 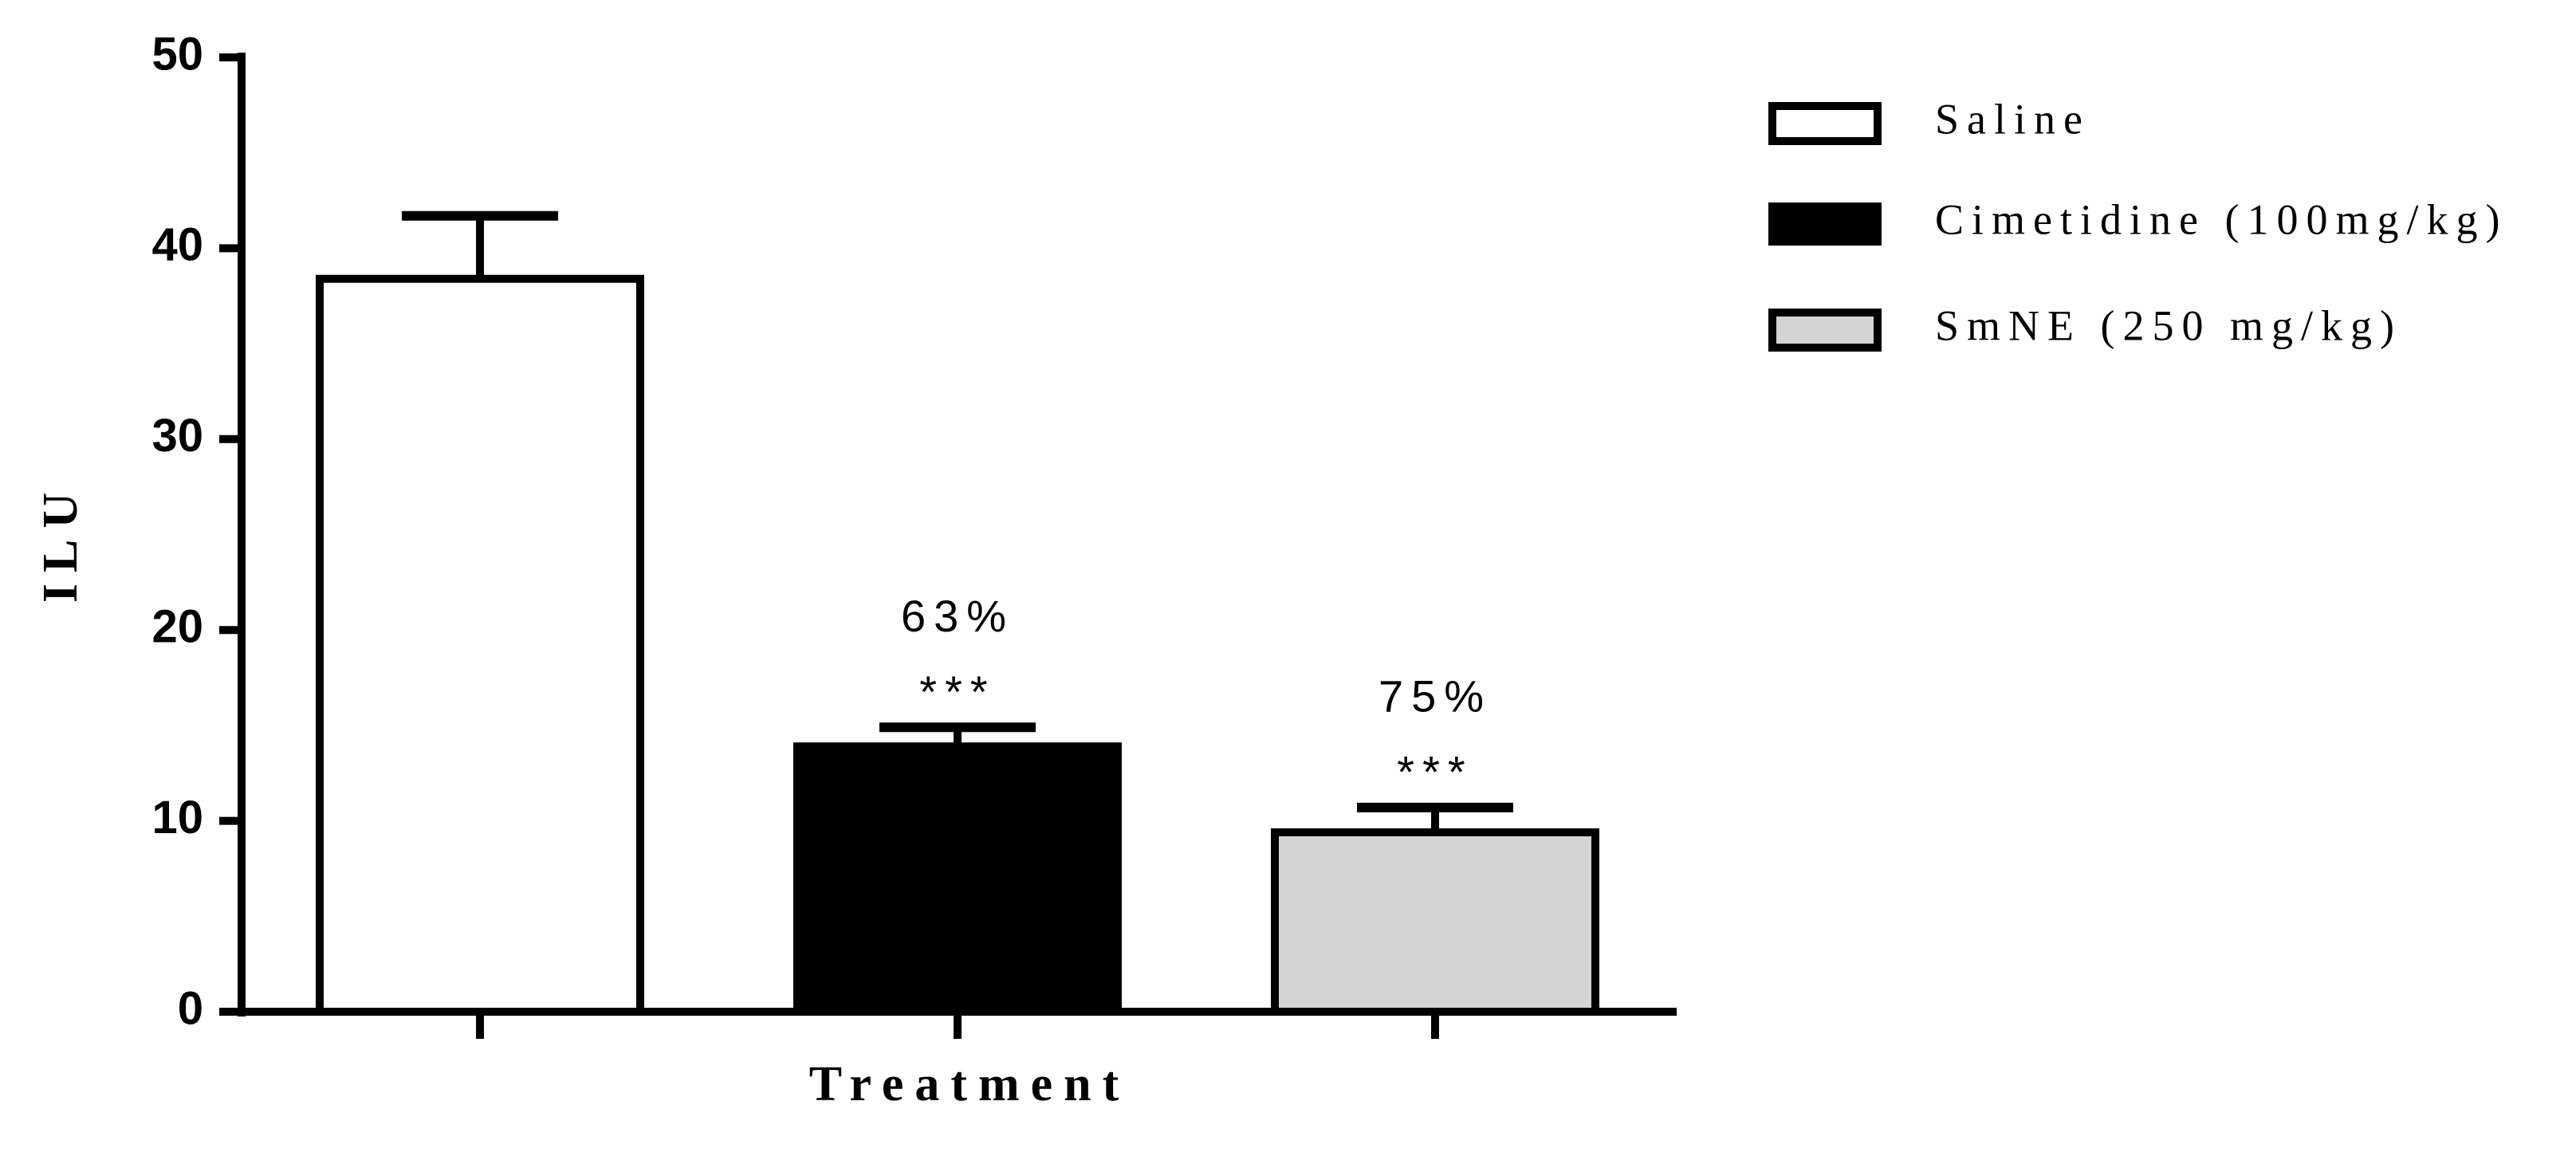 I want to click on legend-label: Saline, so click(x=2013, y=119).